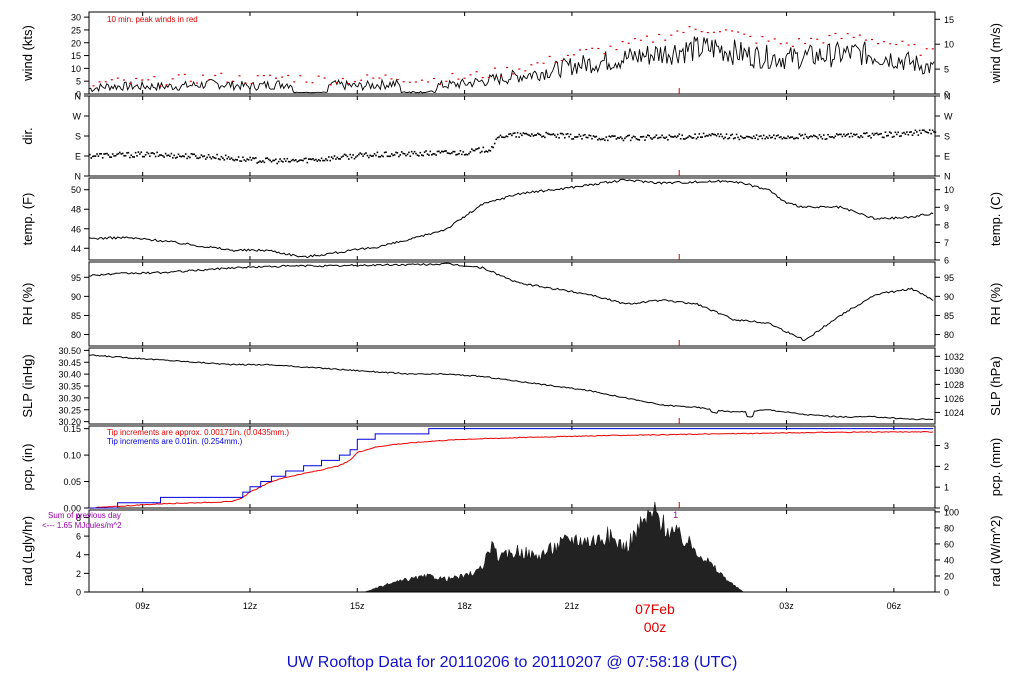  I want to click on y-tick-label-right: 2, so click(946, 467).